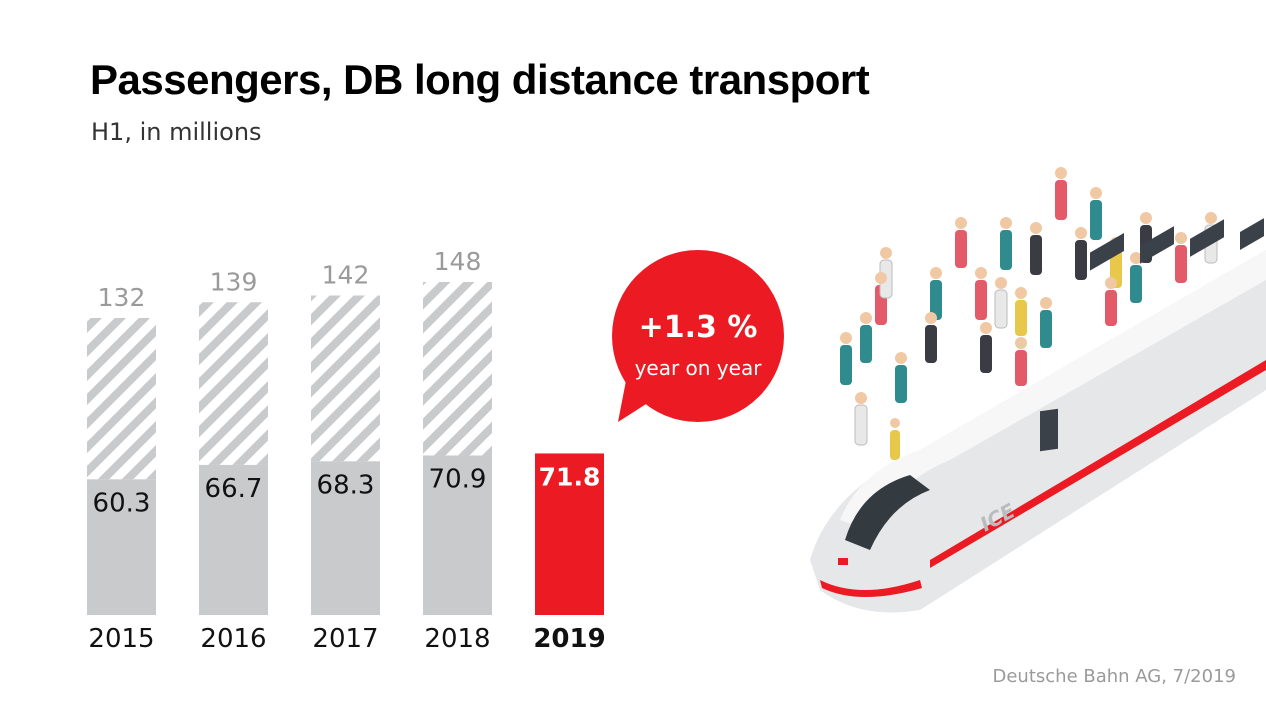  I want to click on passenger-crowd, so click(1029, 313).